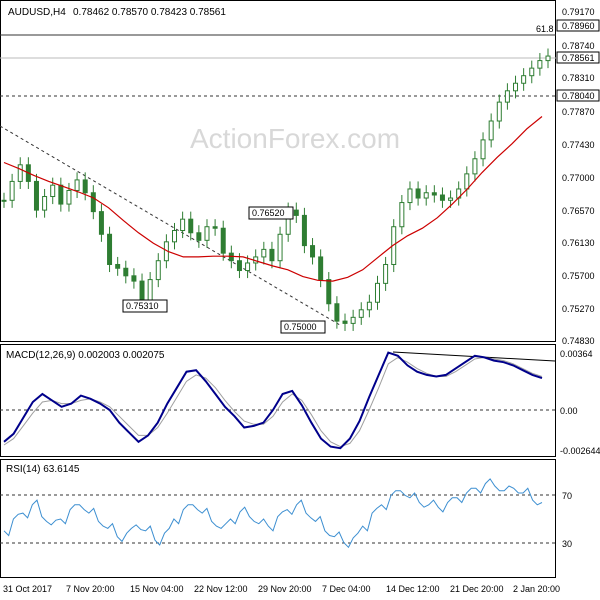 This screenshot has height=600, width=600. I want to click on annotation-low-2: 0.75000, so click(303, 327).